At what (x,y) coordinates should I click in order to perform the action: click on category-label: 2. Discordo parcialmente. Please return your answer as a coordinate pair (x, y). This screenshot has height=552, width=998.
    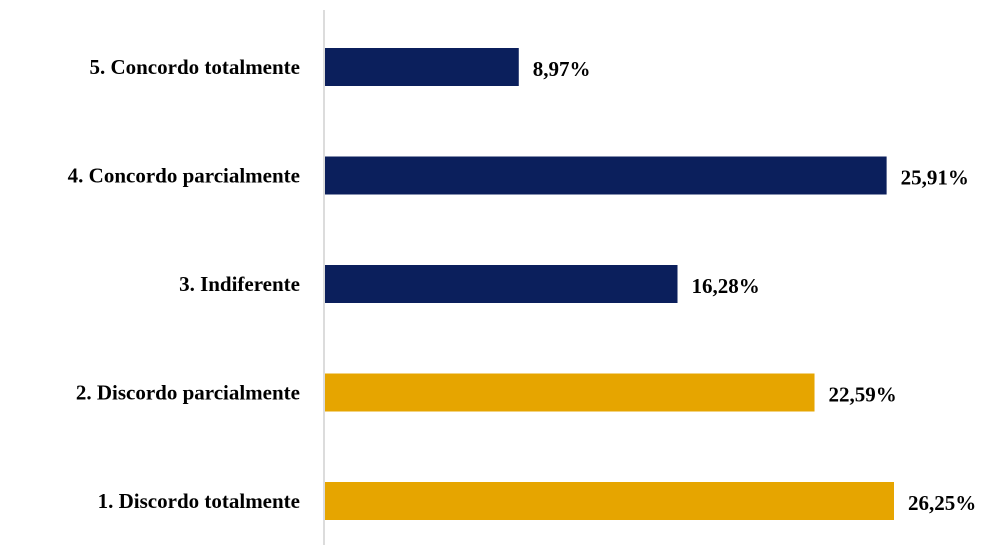
    Looking at the image, I should click on (188, 393).